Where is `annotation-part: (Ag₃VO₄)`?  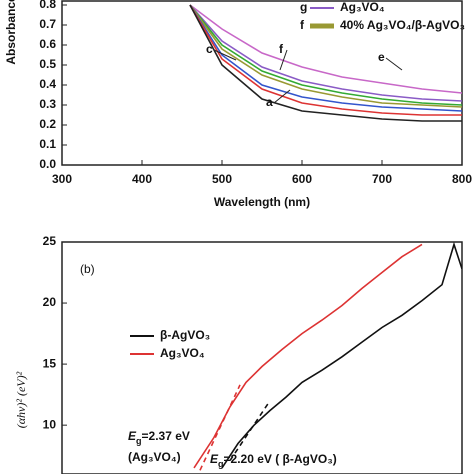 annotation-part: (Ag₃VO₄) is located at coordinates (154, 457).